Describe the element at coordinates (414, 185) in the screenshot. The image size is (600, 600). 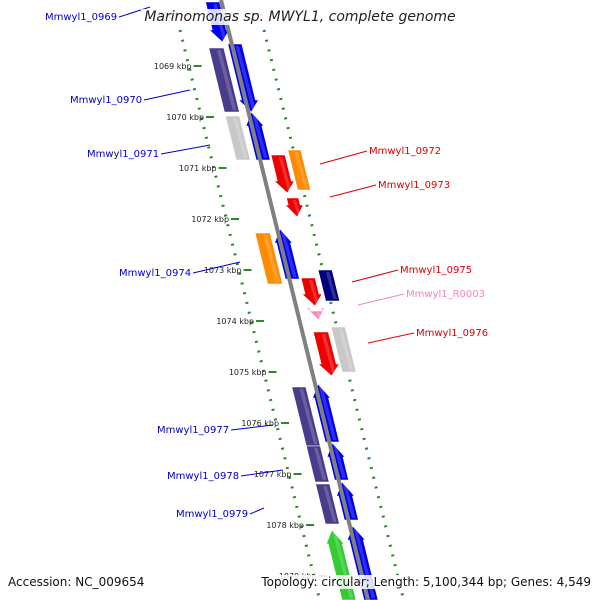
I see `gene-label: Mmwyl1_0973` at that location.